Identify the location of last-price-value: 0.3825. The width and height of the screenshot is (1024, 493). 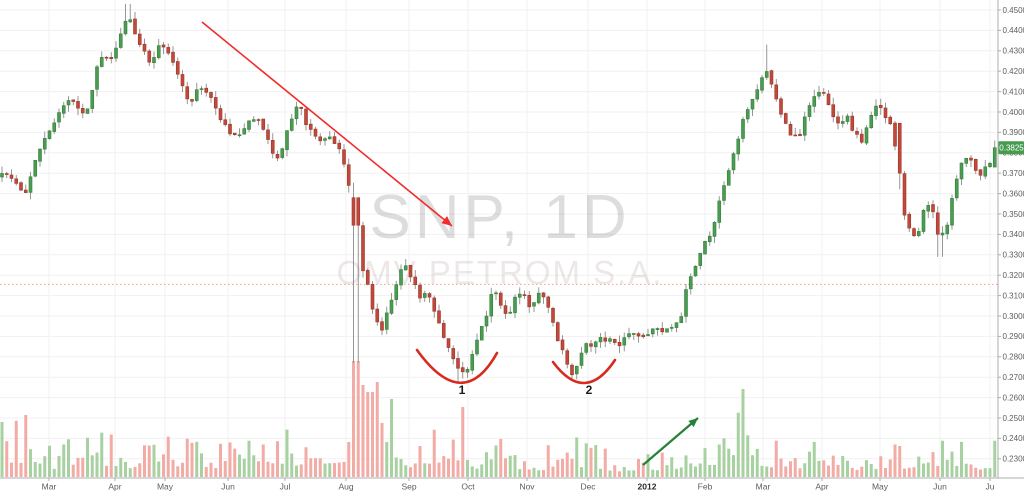
(1011, 148).